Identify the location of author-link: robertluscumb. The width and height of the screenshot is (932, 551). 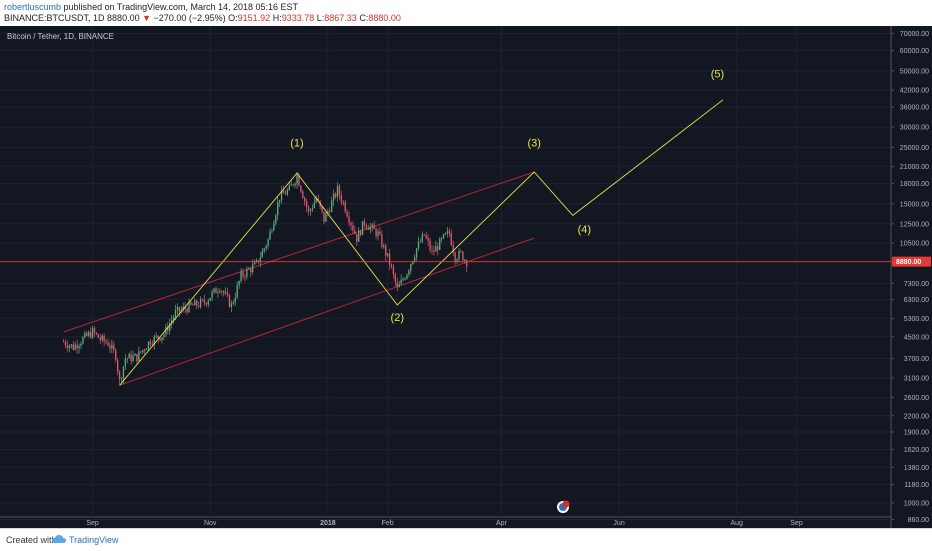
(33, 7).